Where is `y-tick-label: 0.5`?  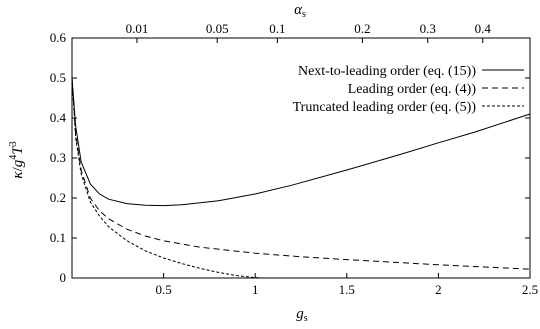
y-tick-label: 0.5 is located at coordinates (58, 77).